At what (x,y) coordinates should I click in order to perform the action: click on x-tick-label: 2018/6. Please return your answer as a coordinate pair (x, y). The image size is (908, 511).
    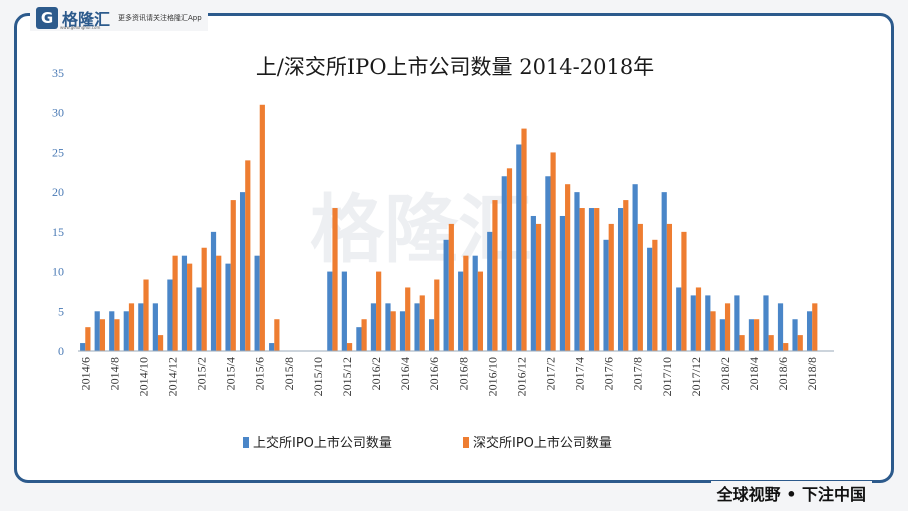
    Looking at the image, I should click on (783, 373).